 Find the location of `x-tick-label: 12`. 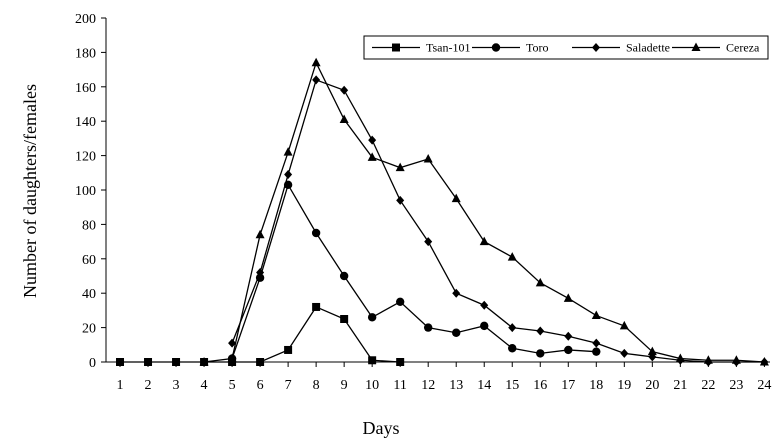

x-tick-label: 12 is located at coordinates (428, 385).